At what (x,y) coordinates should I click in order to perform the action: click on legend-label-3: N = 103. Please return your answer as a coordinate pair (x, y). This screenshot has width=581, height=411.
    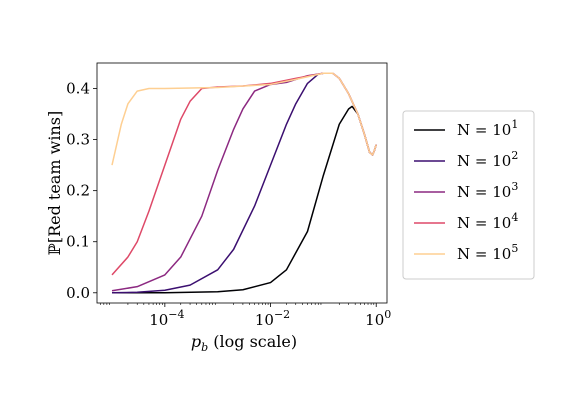
    Looking at the image, I should click on (487, 190).